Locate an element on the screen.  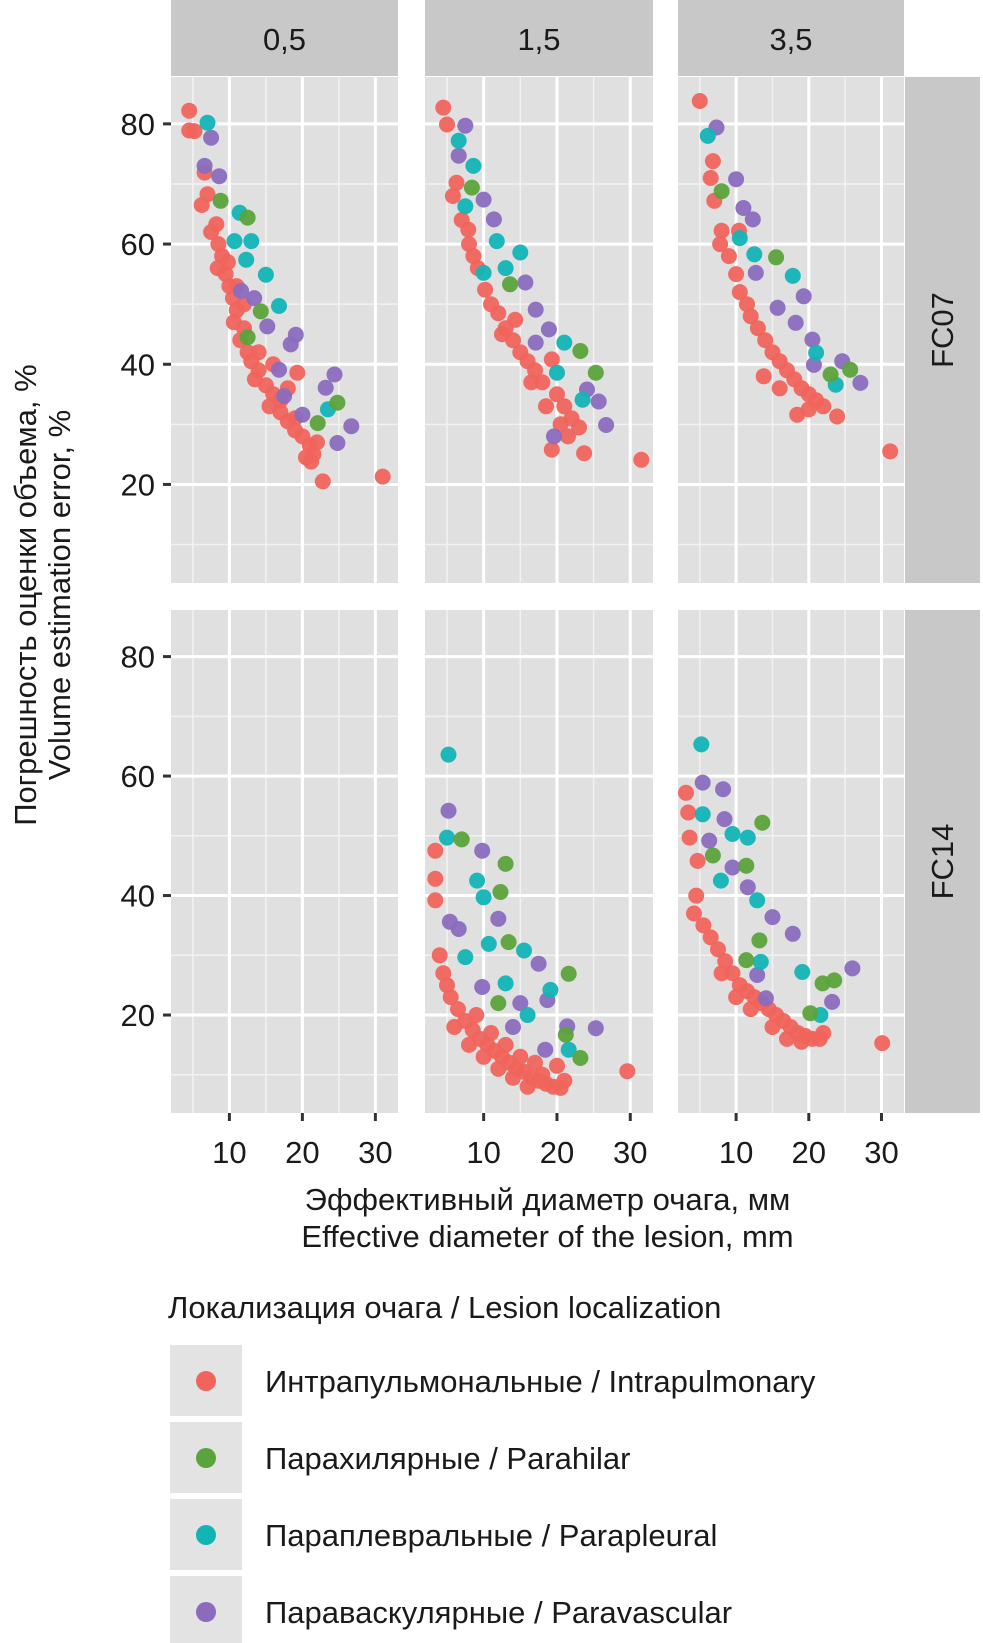
legend-item-pleural: Параплевральные / Parapleural is located at coordinates (443, 1534).